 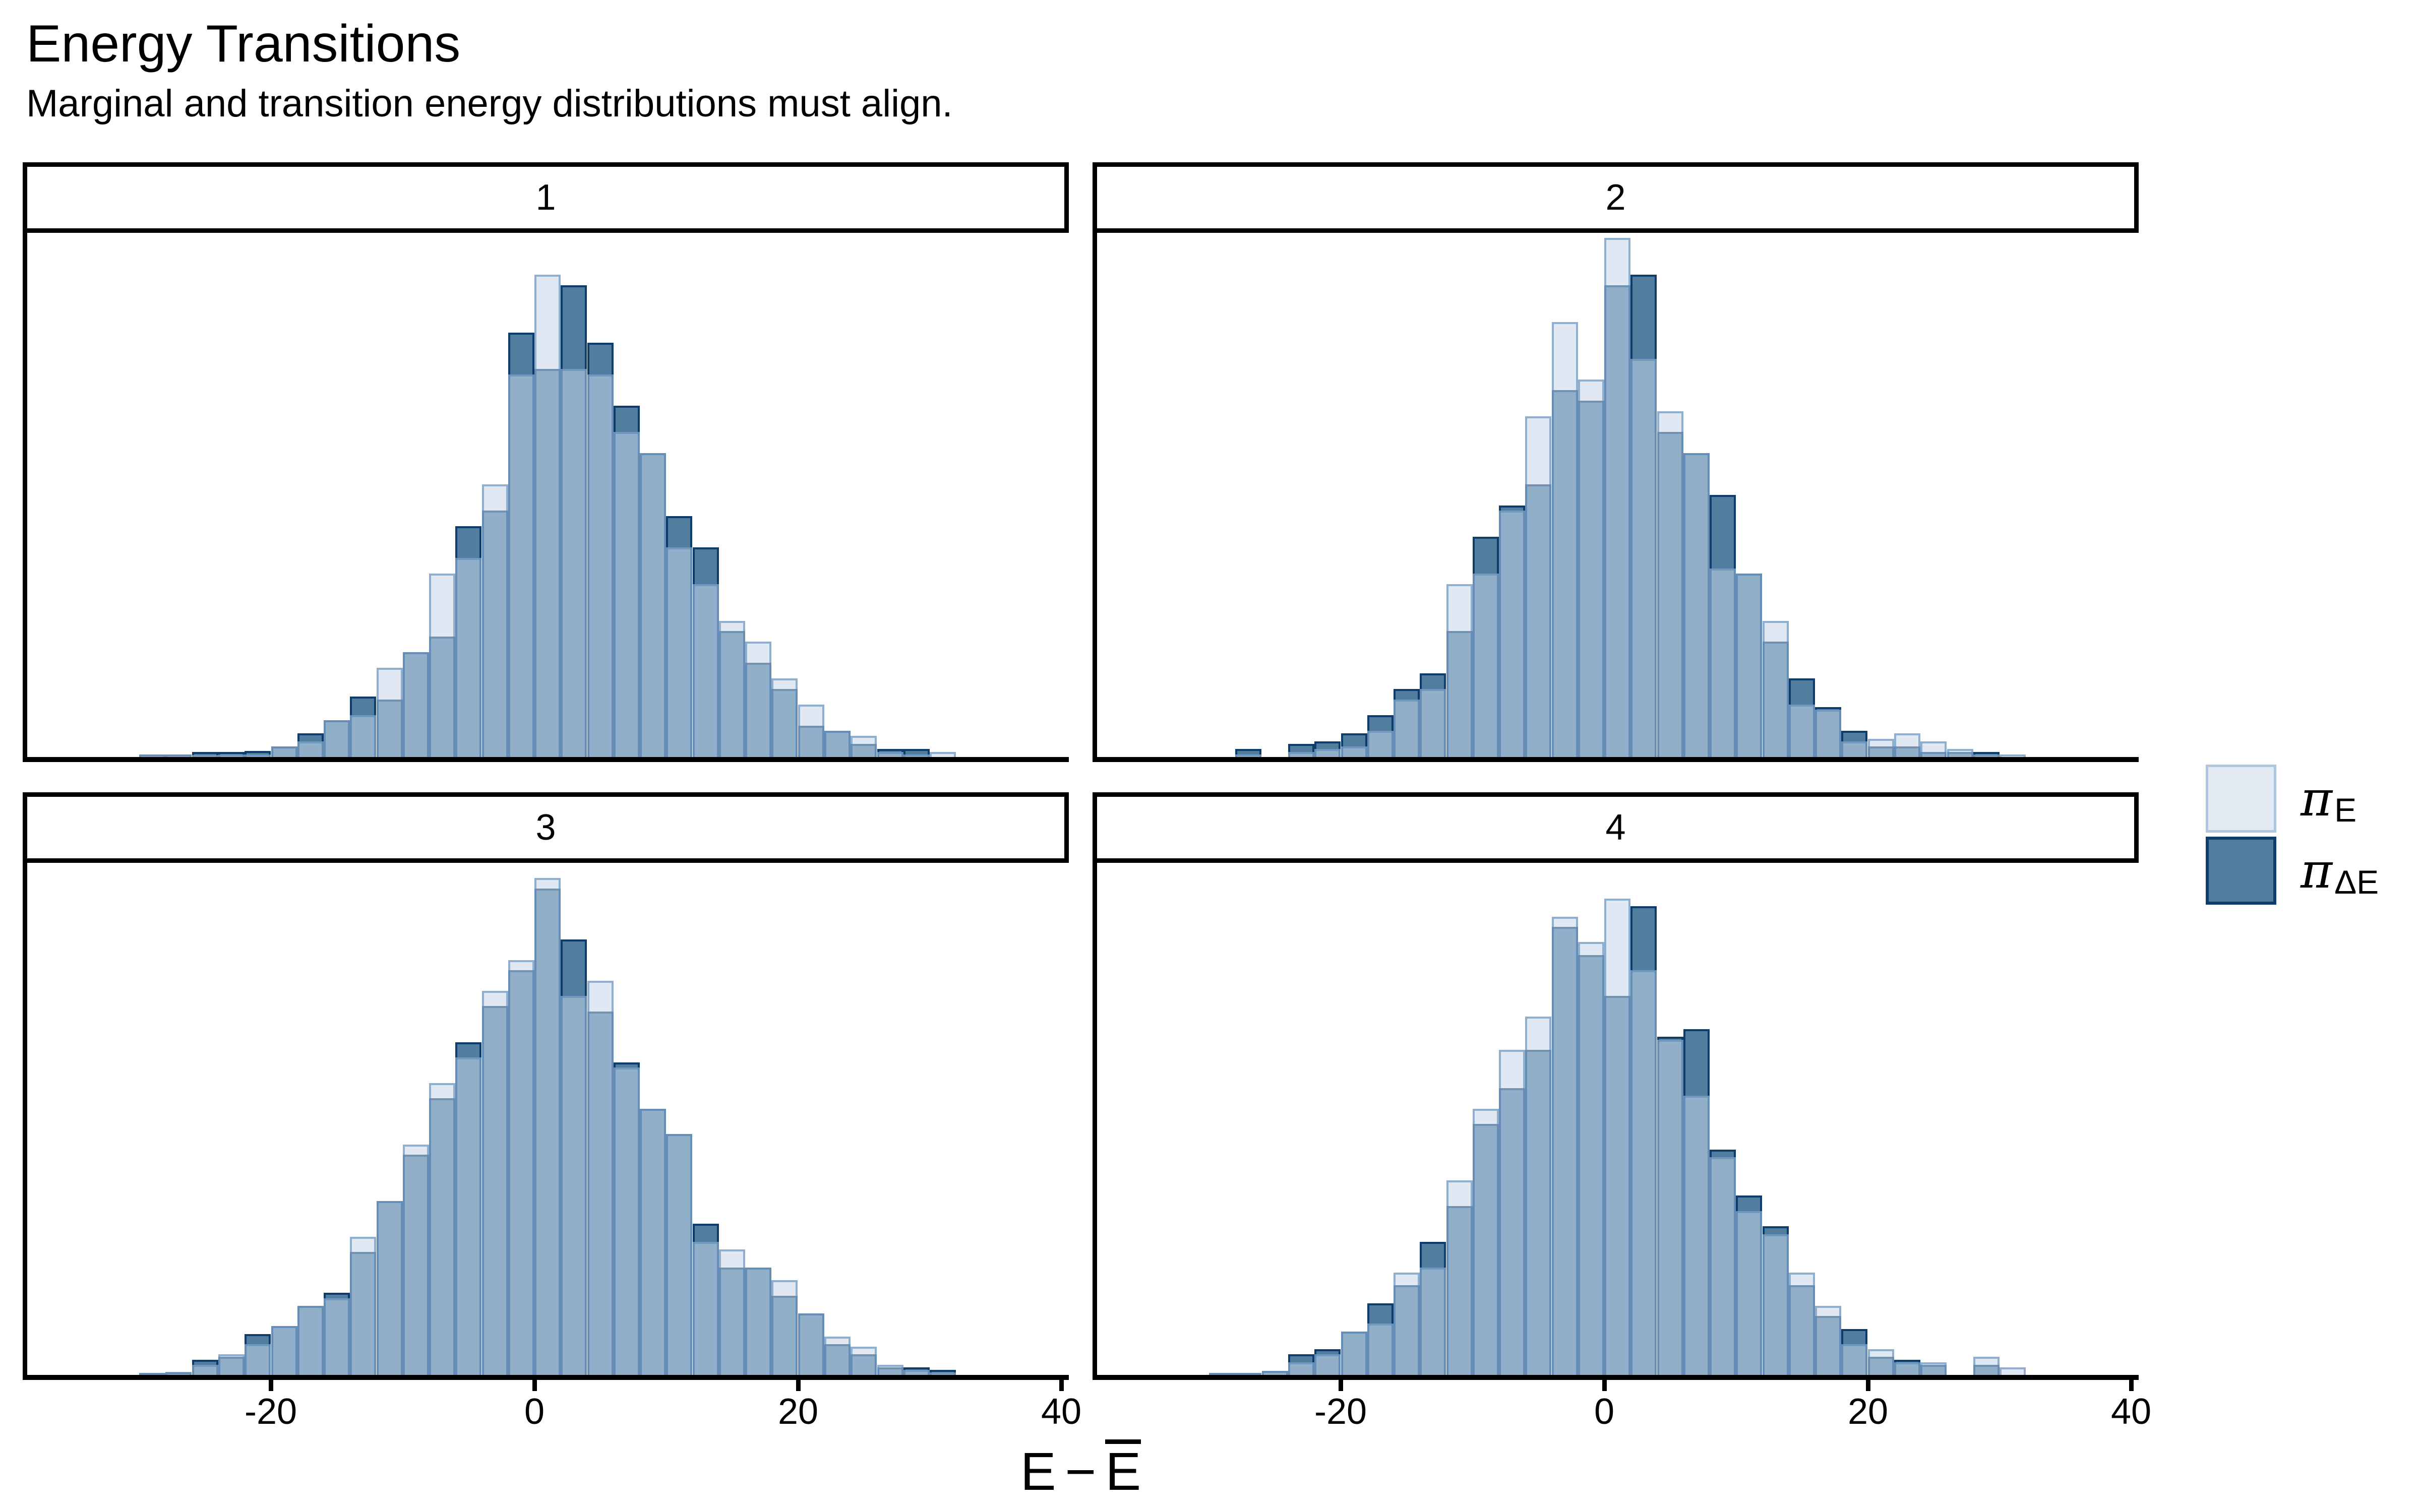 What do you see at coordinates (546, 198) in the screenshot?
I see `facet-strip-1: 1` at bounding box center [546, 198].